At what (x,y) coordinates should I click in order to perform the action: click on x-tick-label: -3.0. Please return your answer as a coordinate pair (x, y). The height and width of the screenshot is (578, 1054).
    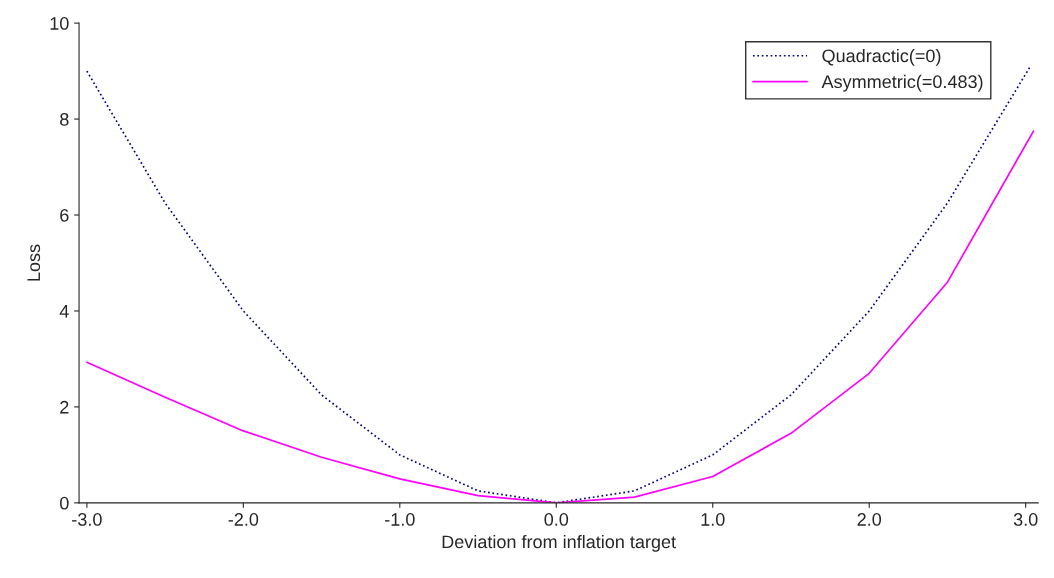
    Looking at the image, I should click on (87, 519).